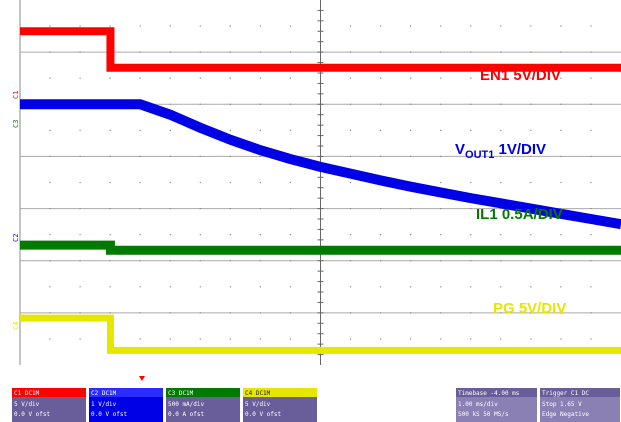 The width and height of the screenshot is (621, 422). Describe the element at coordinates (263, 414) in the screenshot. I see `ch4-panel-line3: 0.0 V ofst` at that location.